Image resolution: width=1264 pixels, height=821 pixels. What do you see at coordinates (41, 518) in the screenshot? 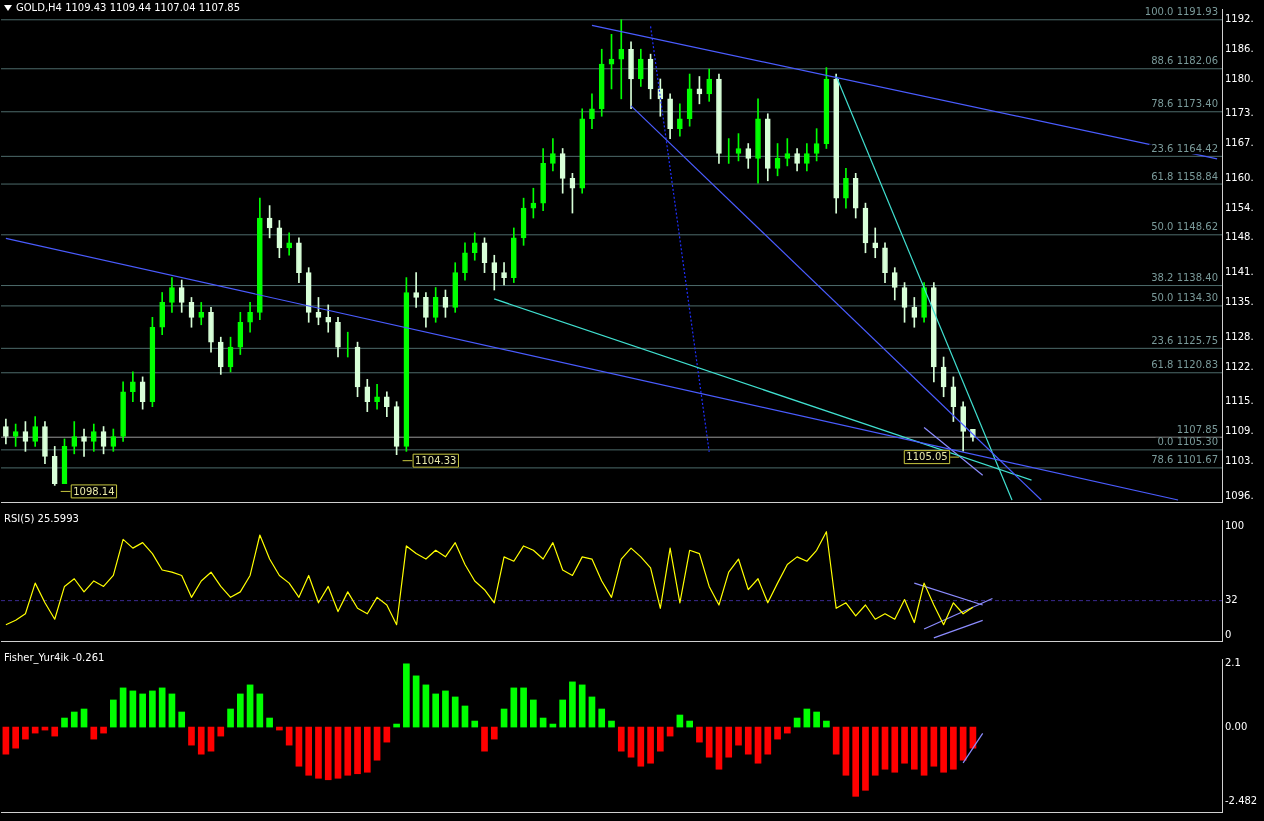
I see `chart-title: RSI(5) 25.5993` at bounding box center [41, 518].